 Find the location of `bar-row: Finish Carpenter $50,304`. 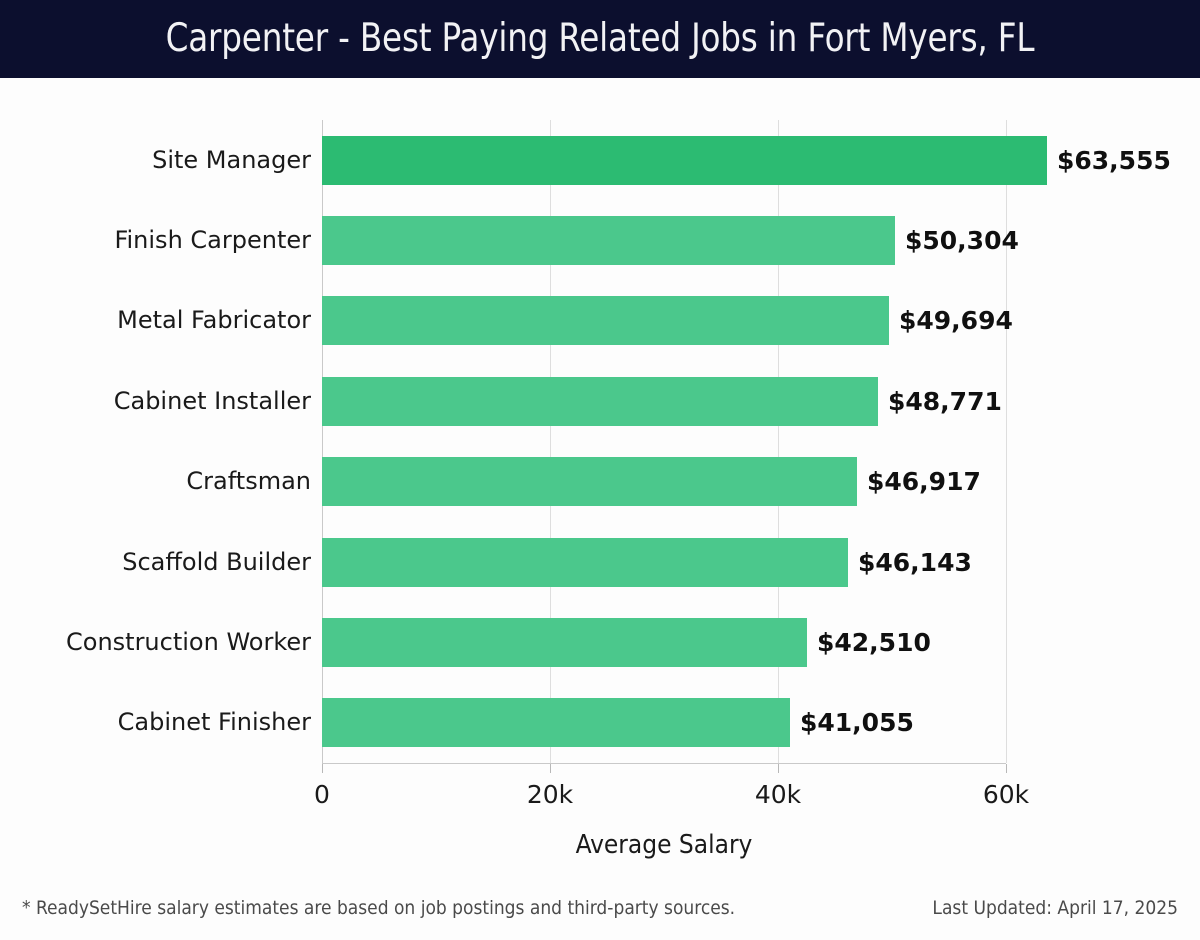

bar-row: Finish Carpenter $50,304 is located at coordinates (600, 240).